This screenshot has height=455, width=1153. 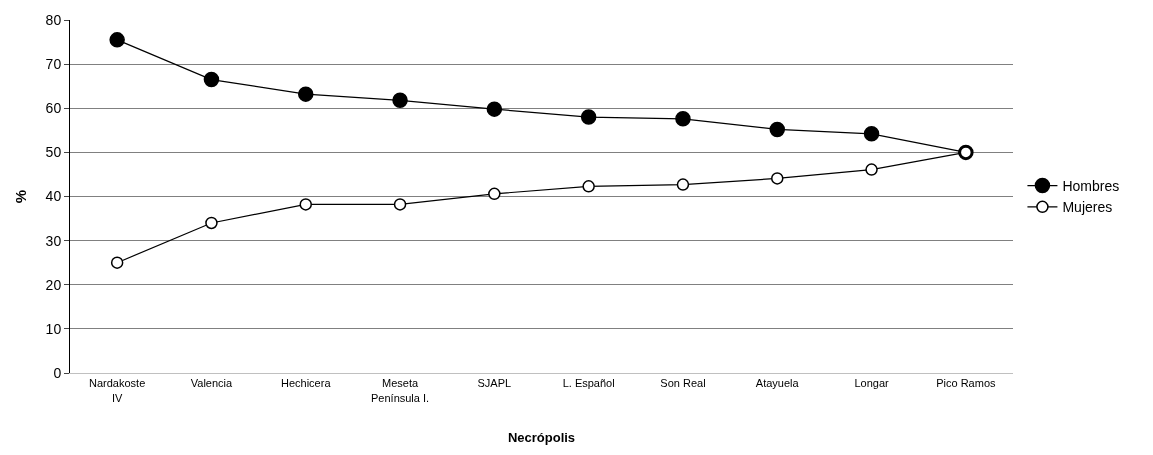 What do you see at coordinates (53, 19) in the screenshot?
I see `y-tick-label: 80` at bounding box center [53, 19].